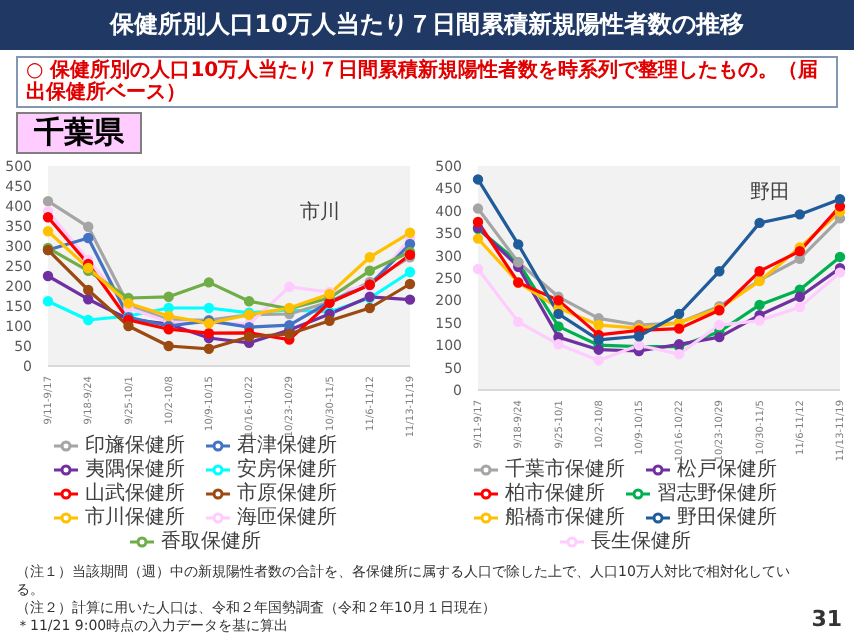 The width and height of the screenshot is (854, 640). Describe the element at coordinates (79, 133) in the screenshot. I see `text: 千葉県` at that location.